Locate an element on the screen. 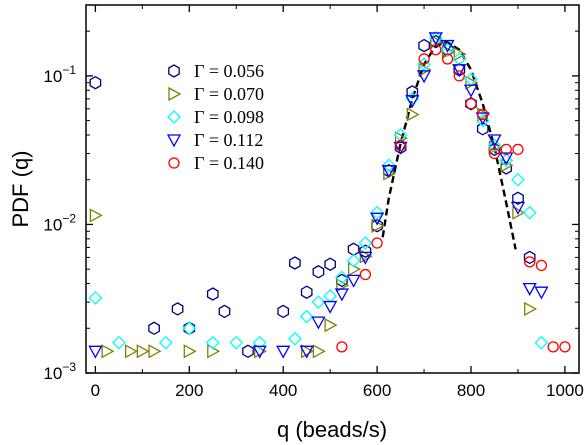 The image size is (586, 445). x-tick-label: 600 is located at coordinates (377, 390).